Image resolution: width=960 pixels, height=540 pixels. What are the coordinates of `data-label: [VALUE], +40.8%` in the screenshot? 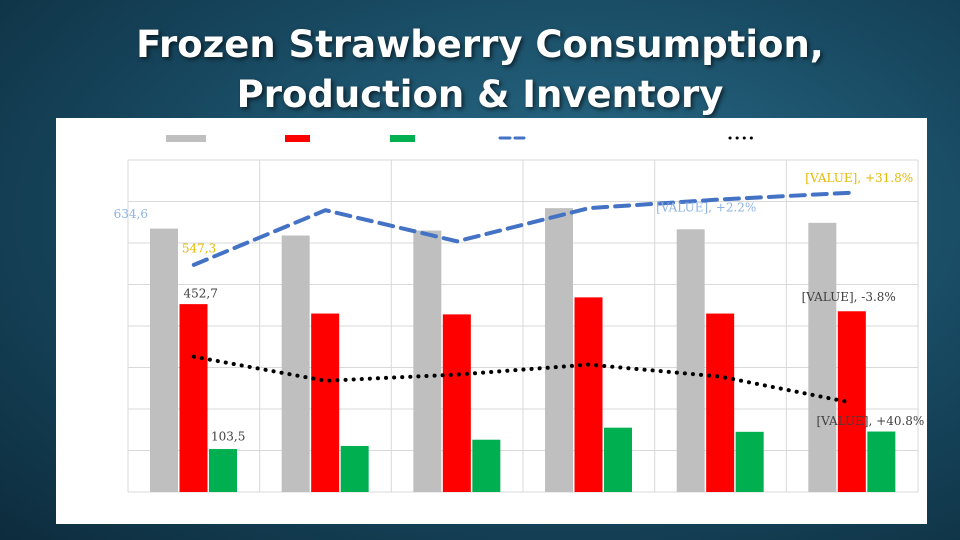 It's located at (870, 421).